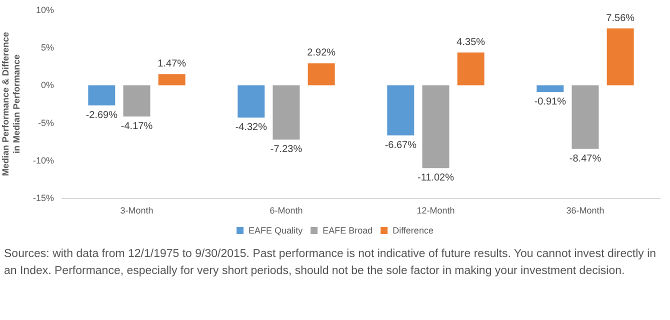 The width and height of the screenshot is (670, 320). Describe the element at coordinates (286, 211) in the screenshot. I see `x-tick-label: 6-Month` at that location.